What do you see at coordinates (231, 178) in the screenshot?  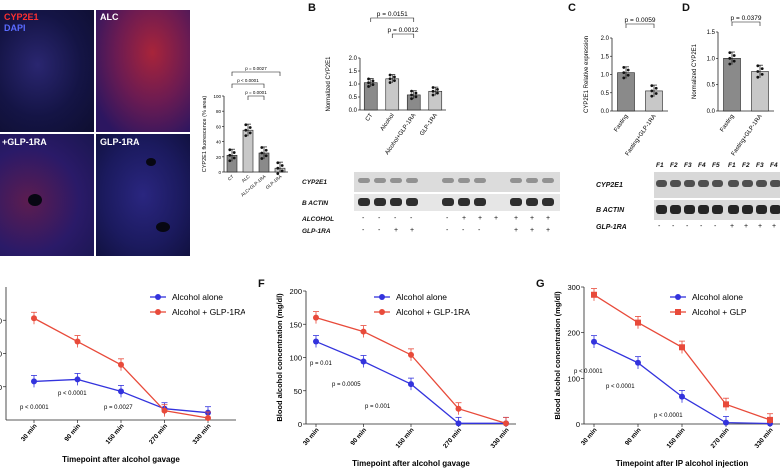 I see `x-tick-label: CT` at bounding box center [231, 178].